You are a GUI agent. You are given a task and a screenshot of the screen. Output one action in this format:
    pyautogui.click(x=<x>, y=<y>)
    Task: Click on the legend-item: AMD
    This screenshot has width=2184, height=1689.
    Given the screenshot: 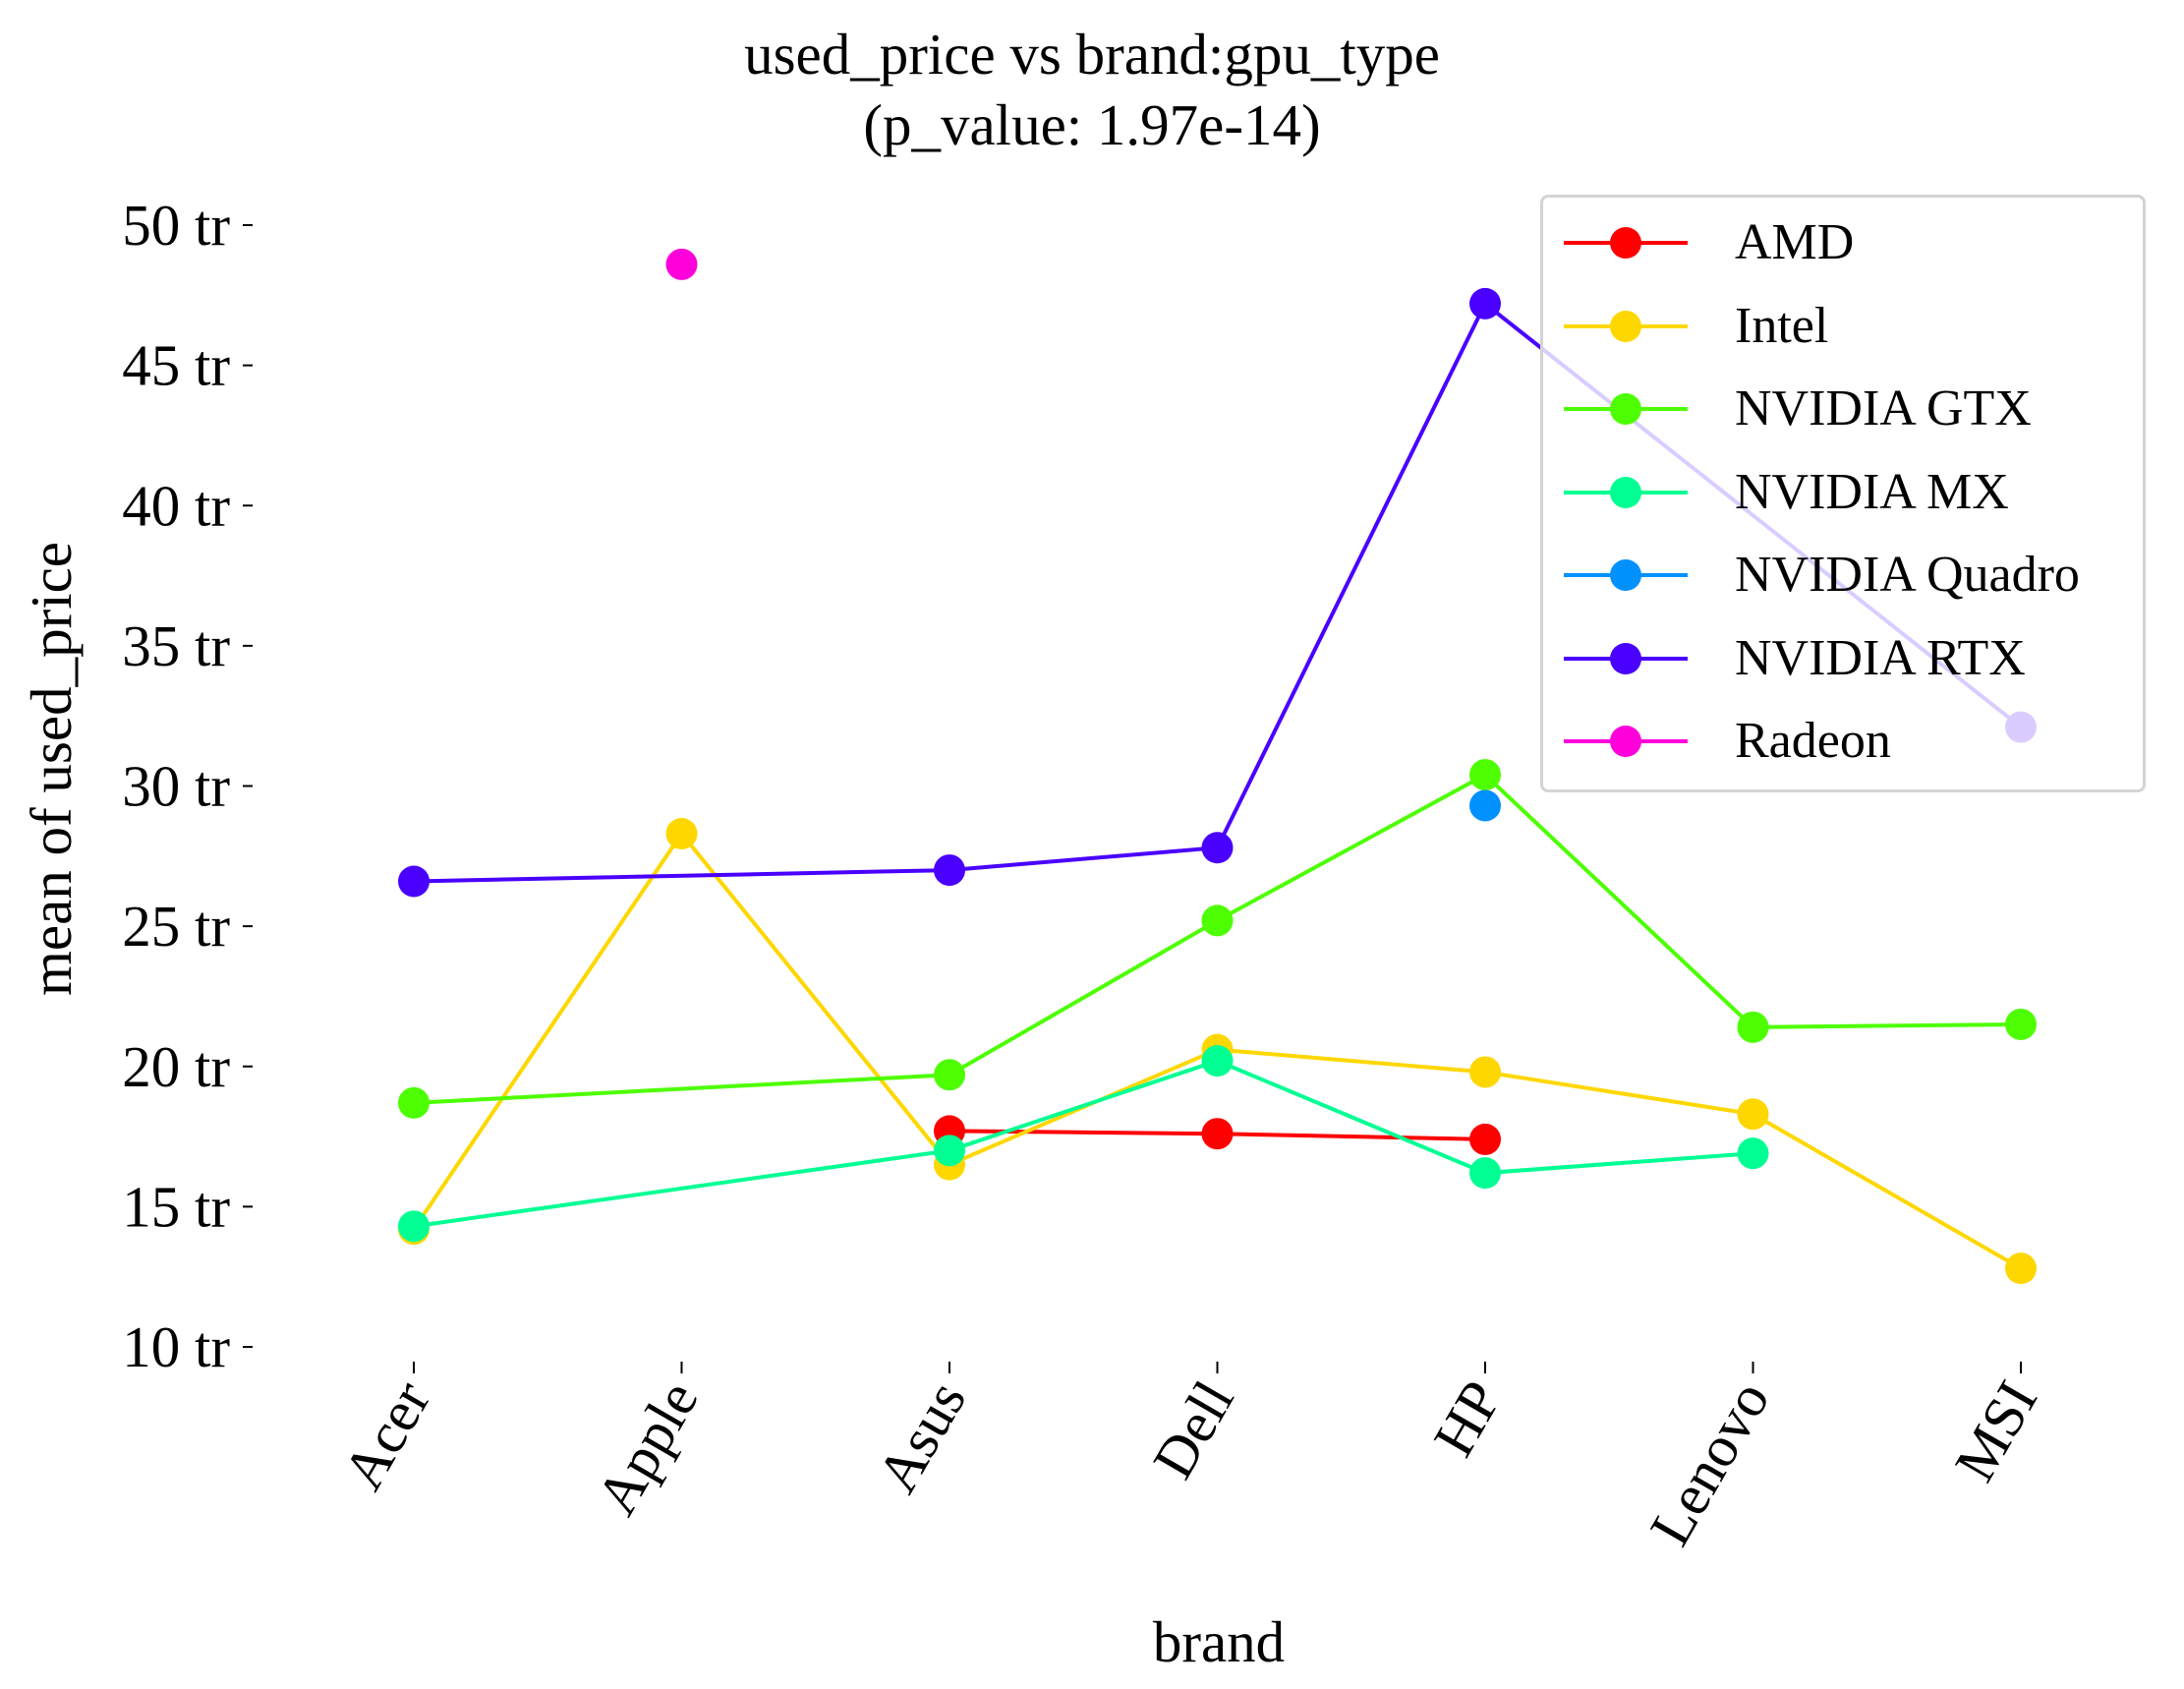 What is the action you would take?
    pyautogui.click(x=1843, y=243)
    